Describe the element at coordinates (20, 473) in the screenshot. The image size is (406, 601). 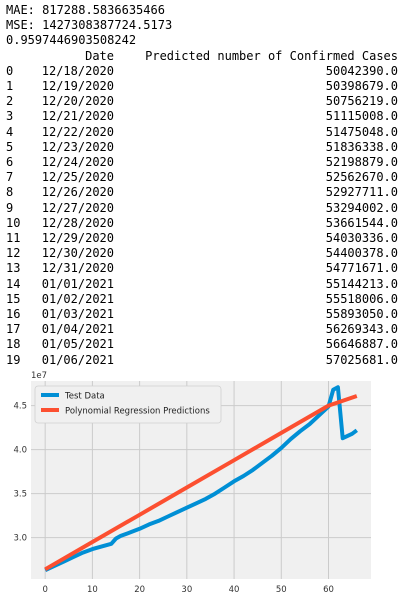
I see `y-tick-labels: 3.0 3.5 4.0 4.5` at that location.